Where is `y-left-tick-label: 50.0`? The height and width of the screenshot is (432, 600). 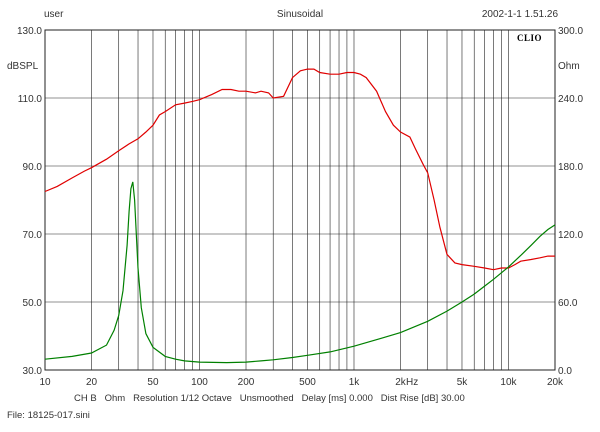 y-left-tick-label: 50.0 is located at coordinates (33, 303).